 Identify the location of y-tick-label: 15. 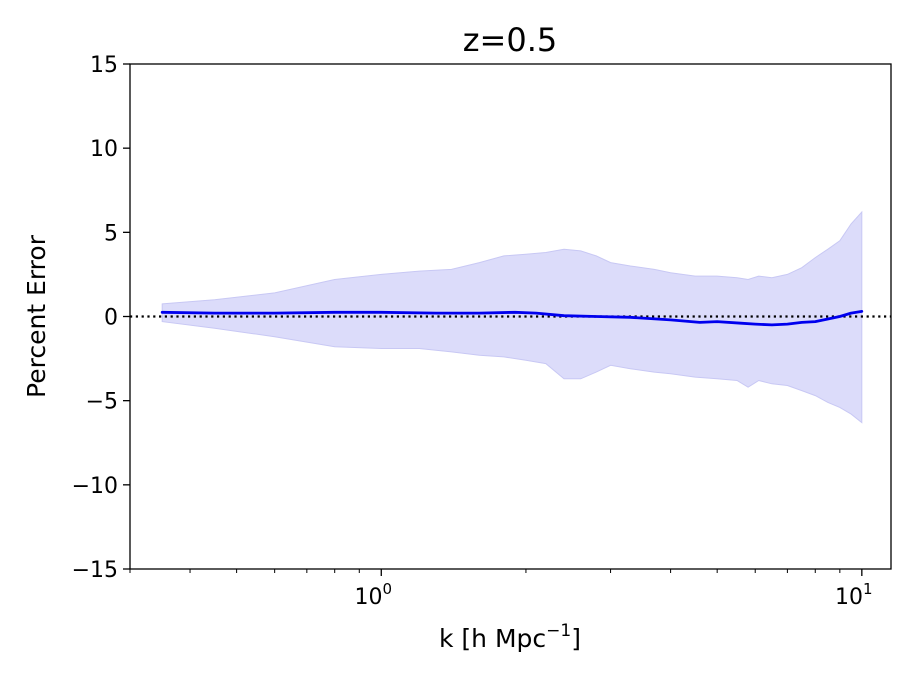
(104, 65).